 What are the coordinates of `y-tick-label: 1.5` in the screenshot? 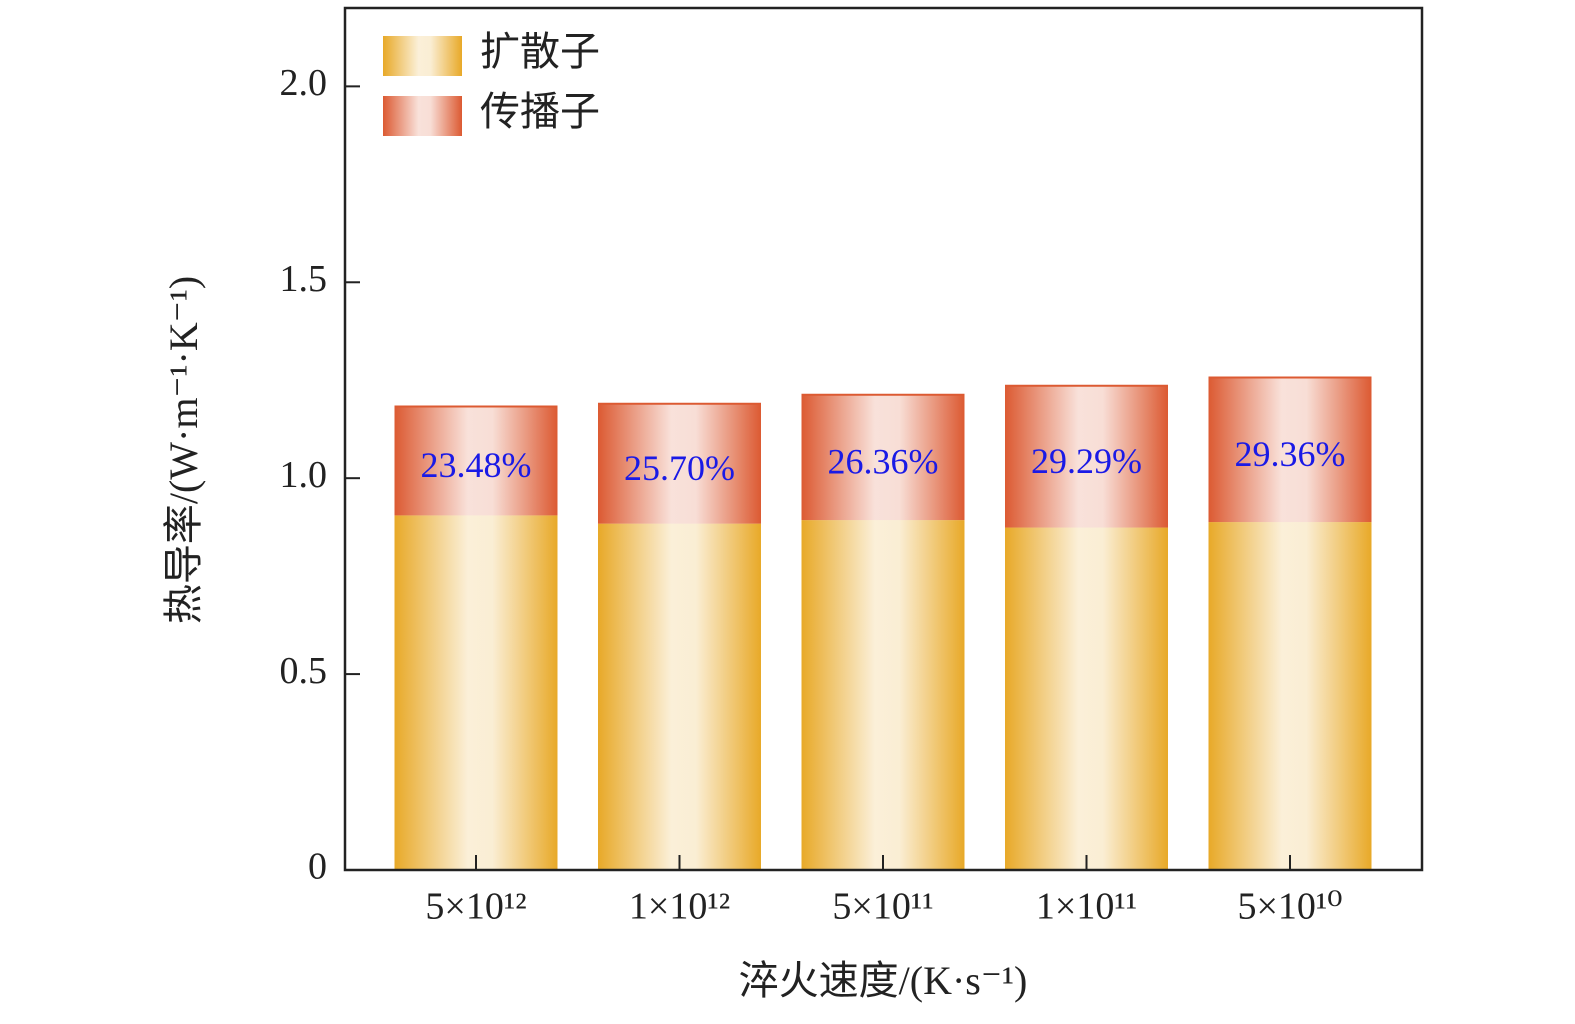 It's located at (304, 279).